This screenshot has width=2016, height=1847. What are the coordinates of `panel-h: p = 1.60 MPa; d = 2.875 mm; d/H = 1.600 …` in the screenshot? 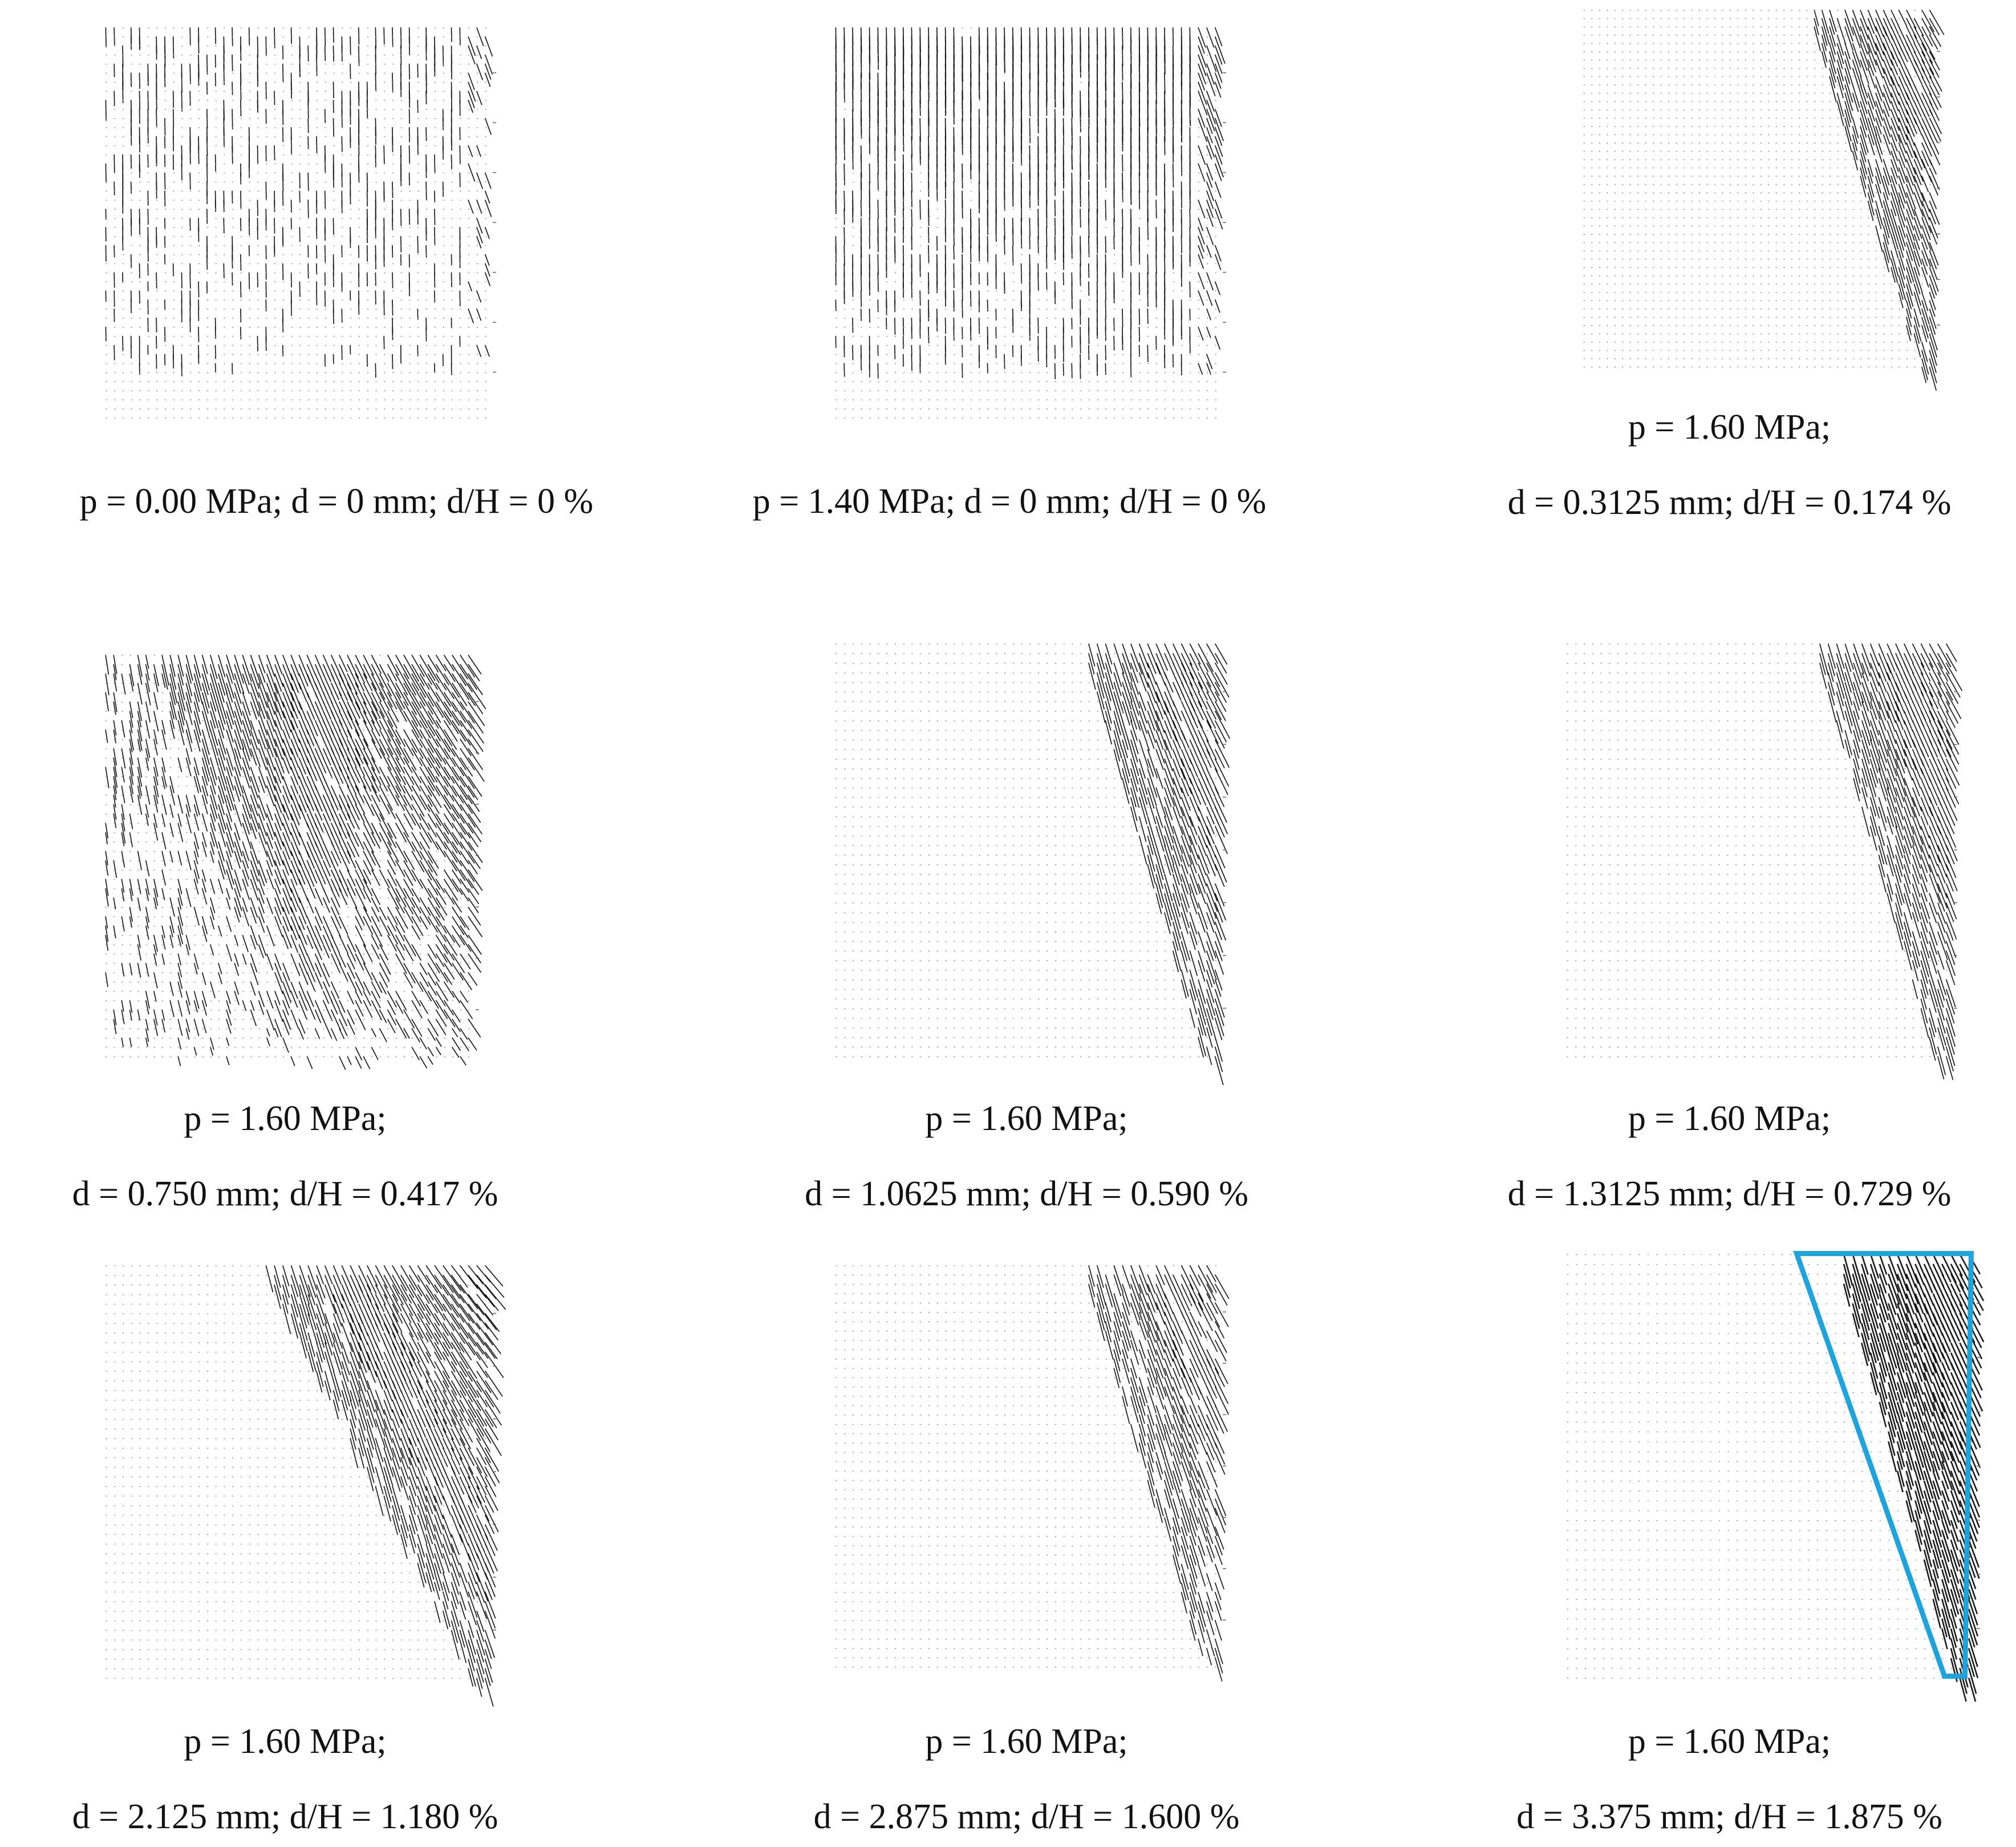 It's located at (1026, 1548).